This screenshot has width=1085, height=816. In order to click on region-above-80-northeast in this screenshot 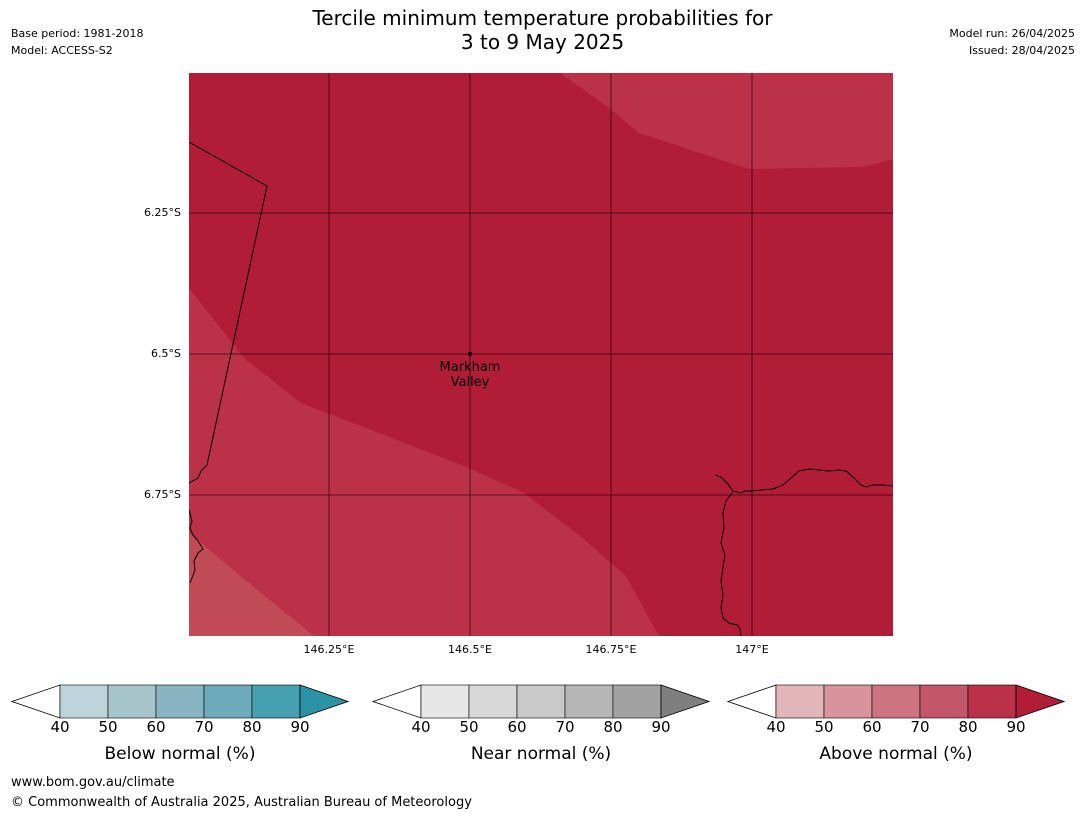, I will do `click(726, 121)`.